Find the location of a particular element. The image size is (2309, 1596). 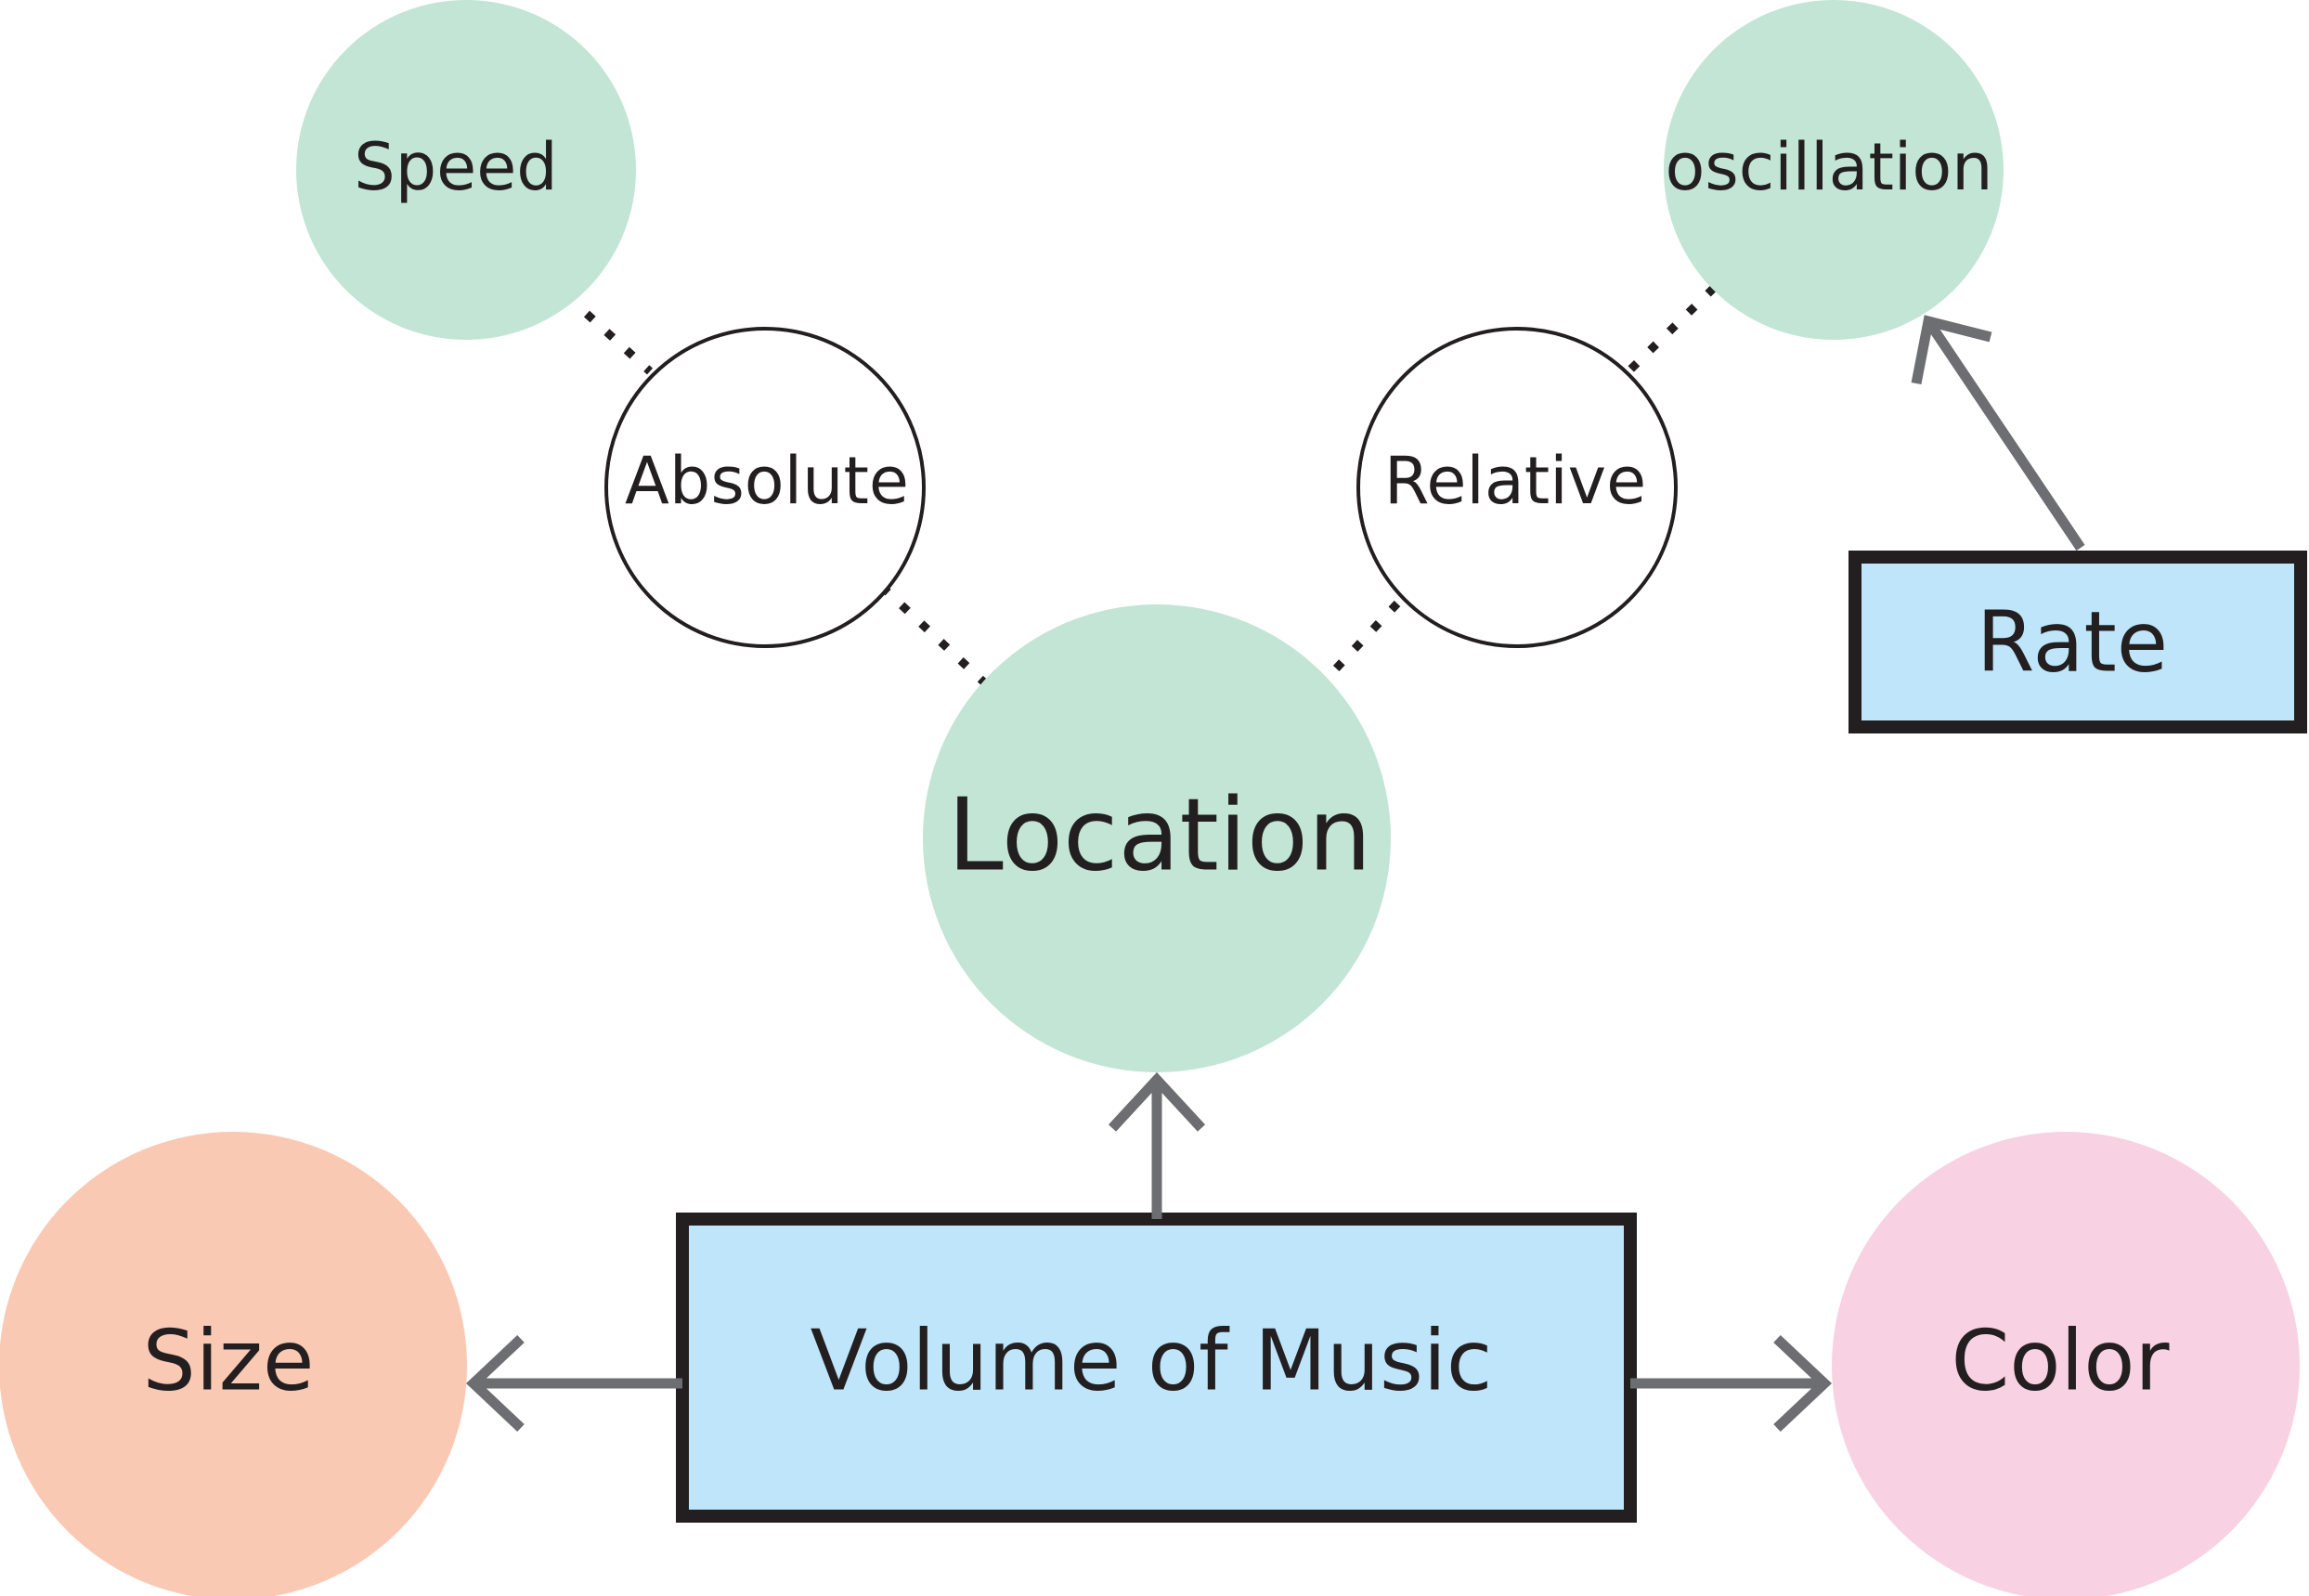

node-absolute is located at coordinates (765, 487).